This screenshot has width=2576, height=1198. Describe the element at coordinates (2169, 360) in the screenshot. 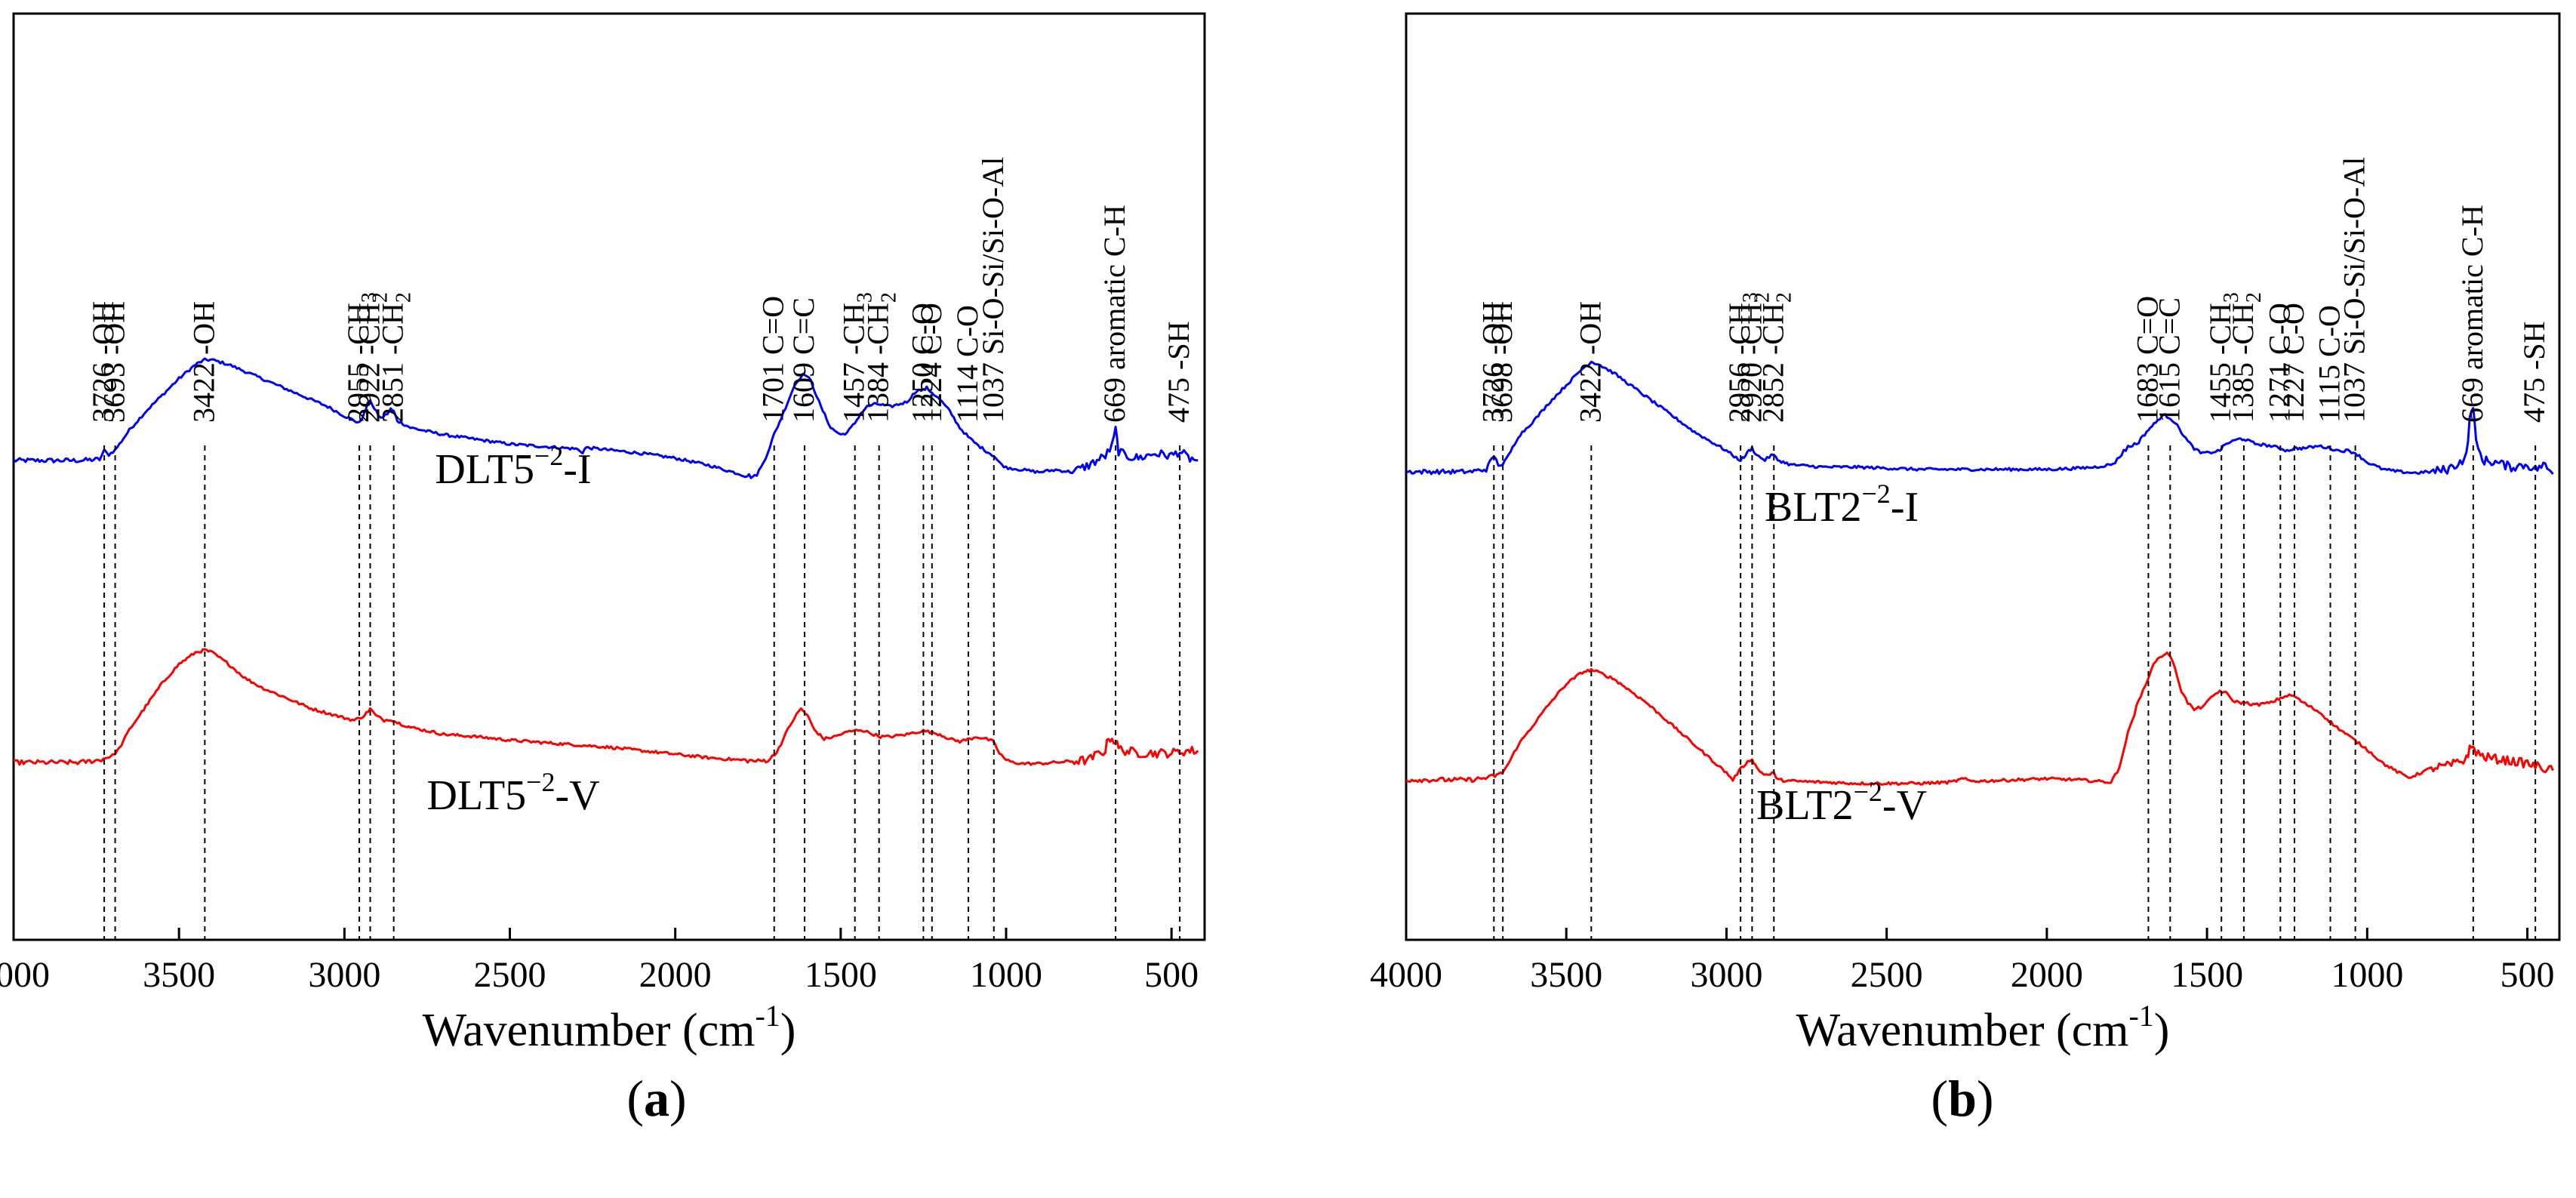

I see `band-annotation: 1615 C=C` at that location.